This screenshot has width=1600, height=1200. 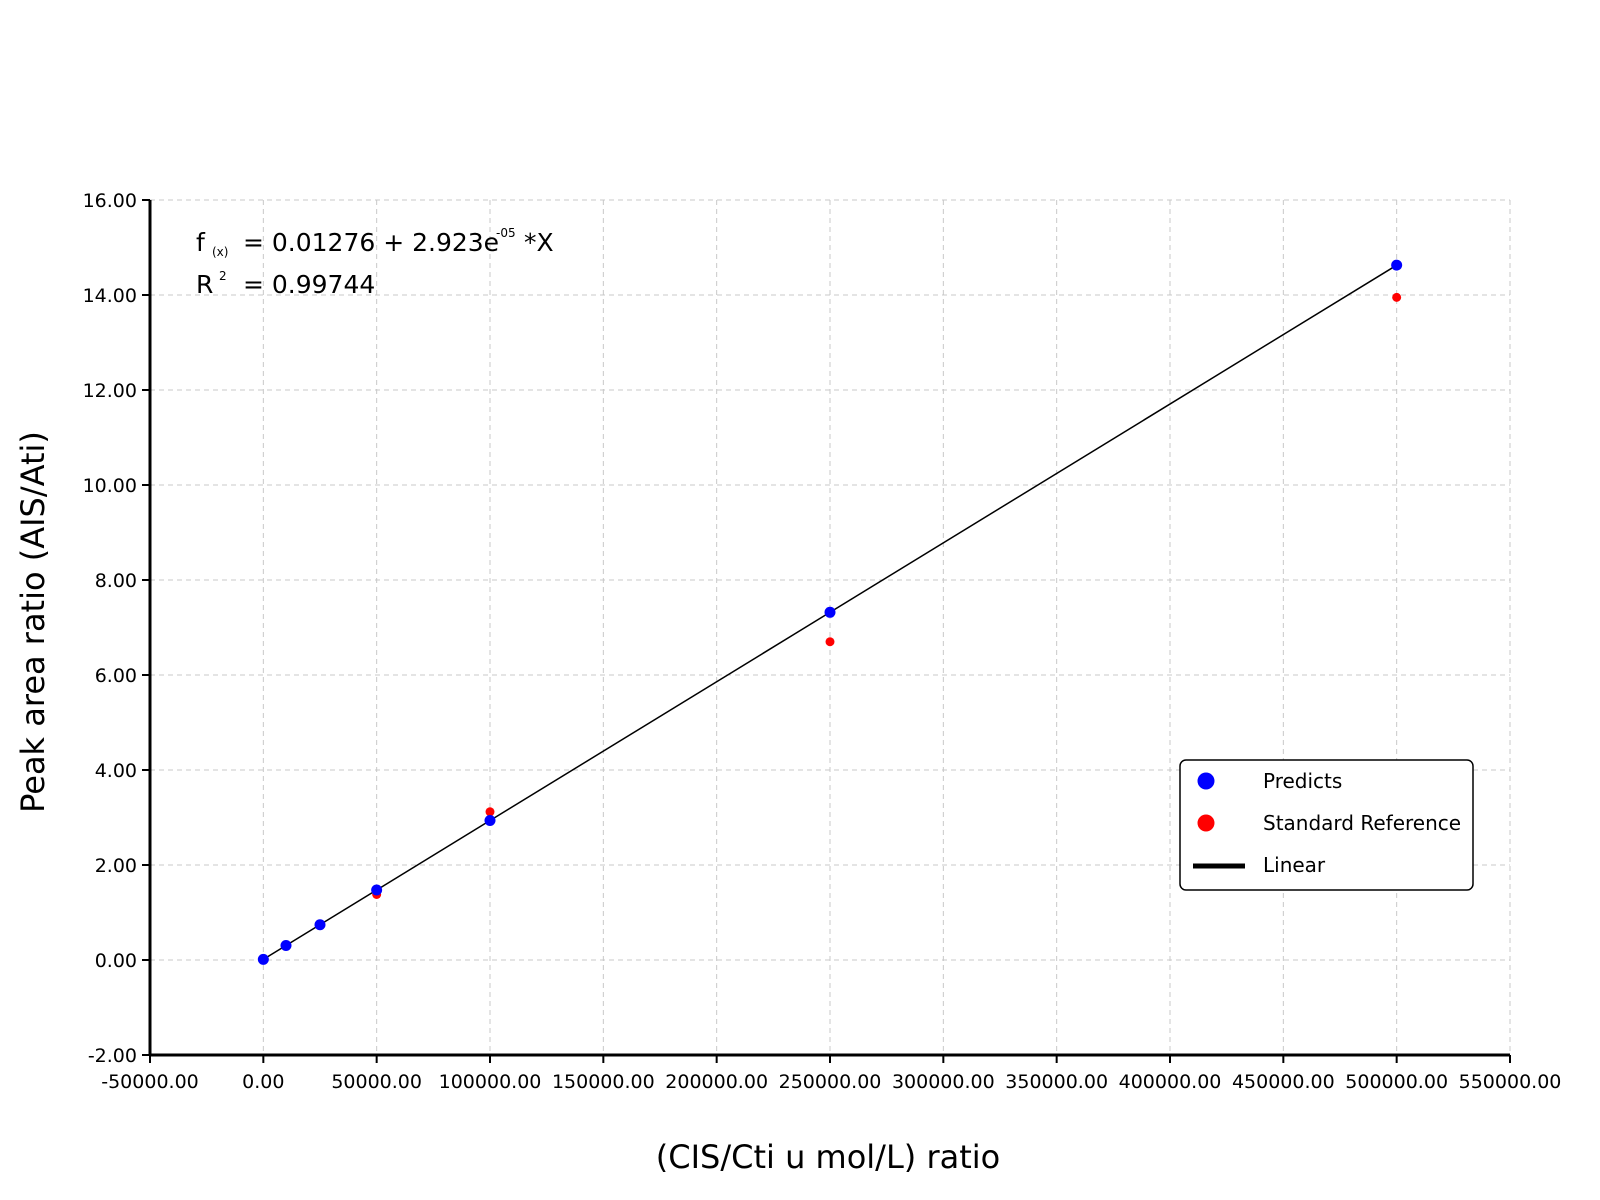 I want to click on y-tick-label: 4.00, so click(x=116, y=771).